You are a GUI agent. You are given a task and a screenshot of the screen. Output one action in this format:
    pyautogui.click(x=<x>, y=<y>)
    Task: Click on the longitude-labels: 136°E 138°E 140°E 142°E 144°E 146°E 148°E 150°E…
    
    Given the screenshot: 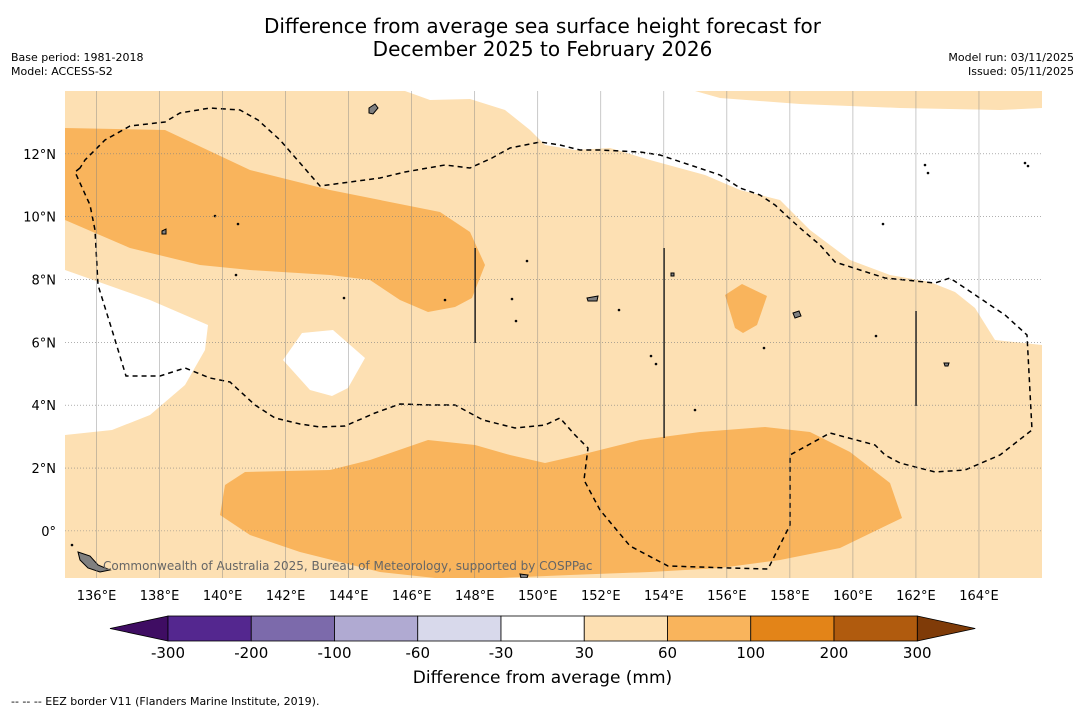 What is the action you would take?
    pyautogui.click(x=538, y=596)
    